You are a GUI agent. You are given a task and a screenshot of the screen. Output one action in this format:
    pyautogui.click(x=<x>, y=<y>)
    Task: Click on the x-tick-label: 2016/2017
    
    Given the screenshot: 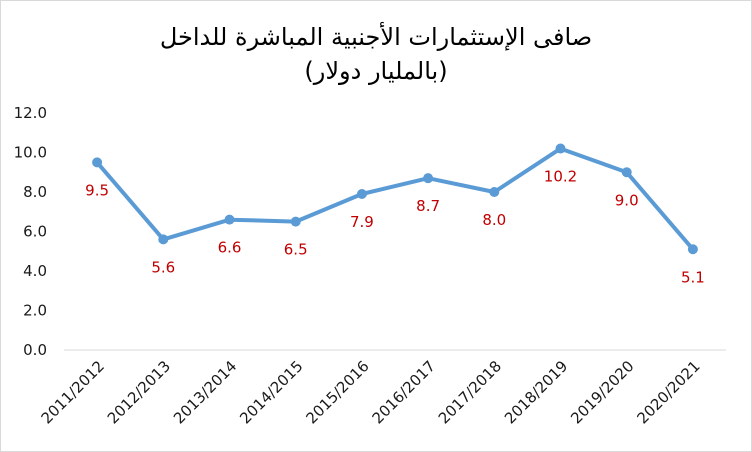 What is the action you would take?
    pyautogui.click(x=404, y=392)
    